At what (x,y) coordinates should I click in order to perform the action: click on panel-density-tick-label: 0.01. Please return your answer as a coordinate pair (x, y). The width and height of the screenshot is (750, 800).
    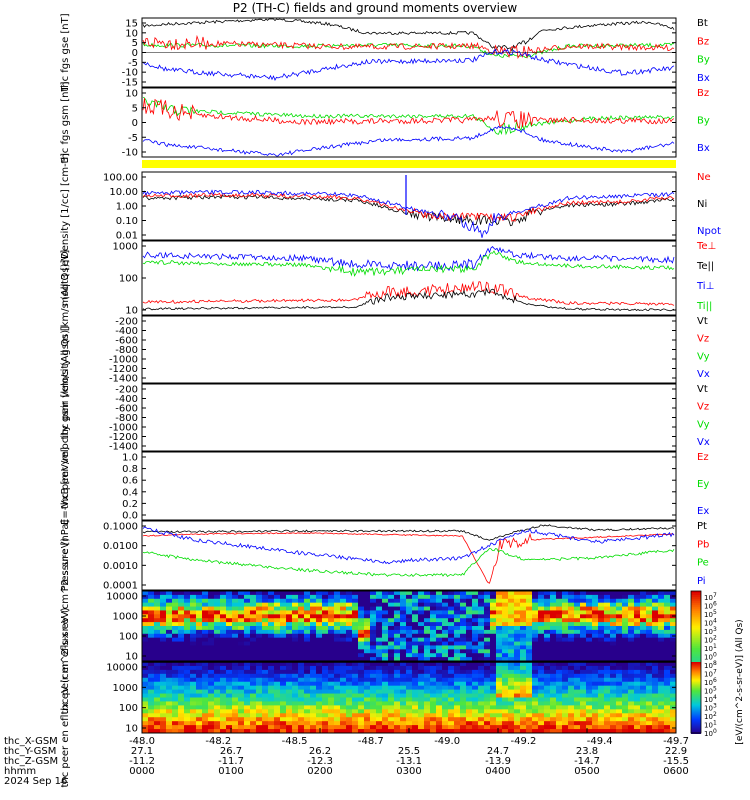
    Looking at the image, I should click on (127, 236).